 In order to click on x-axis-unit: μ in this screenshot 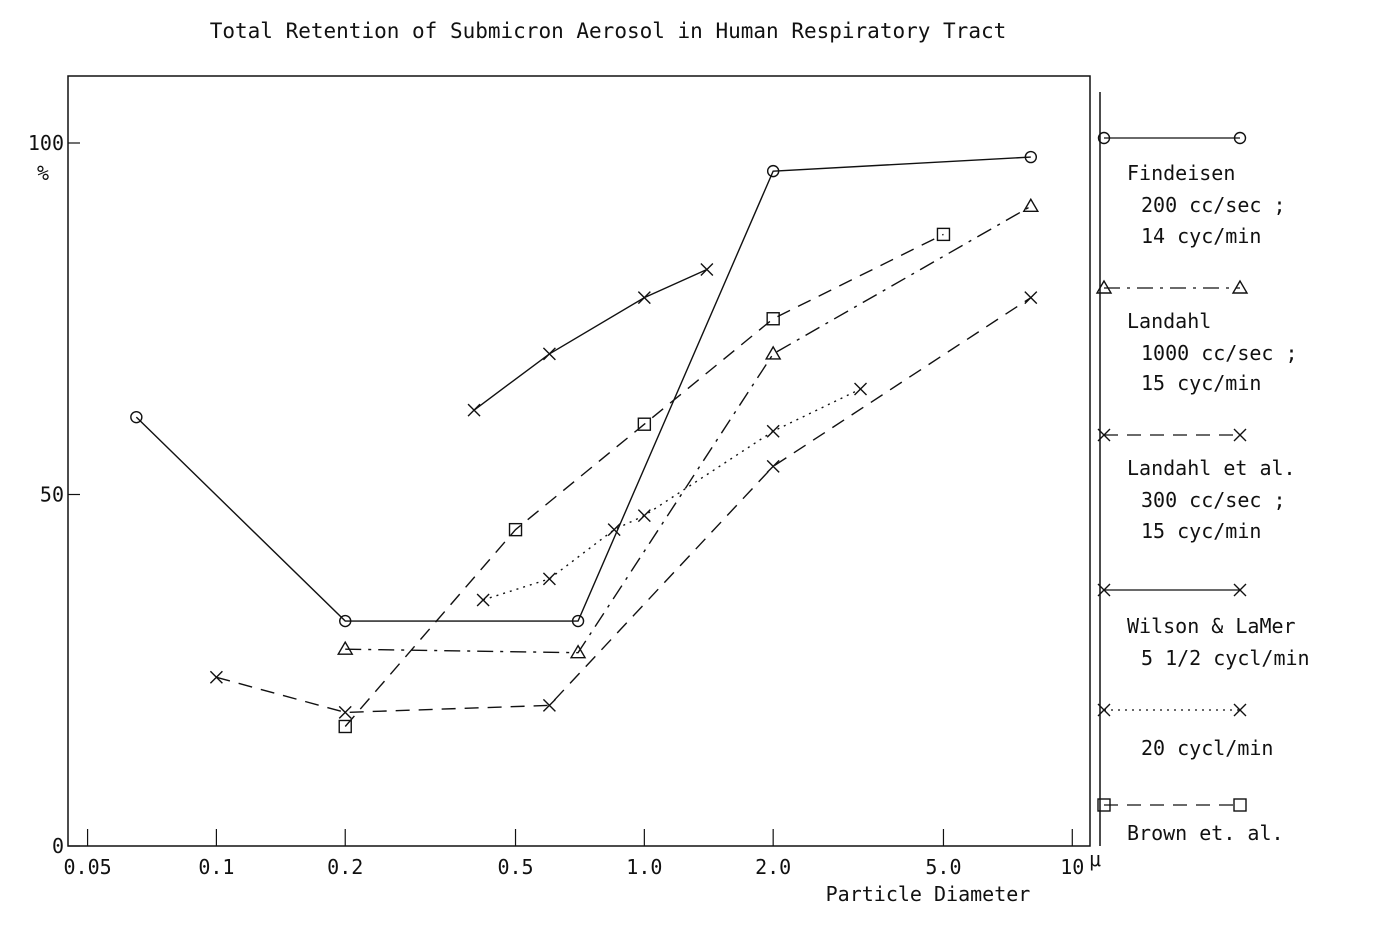, I will do `click(1095, 859)`.